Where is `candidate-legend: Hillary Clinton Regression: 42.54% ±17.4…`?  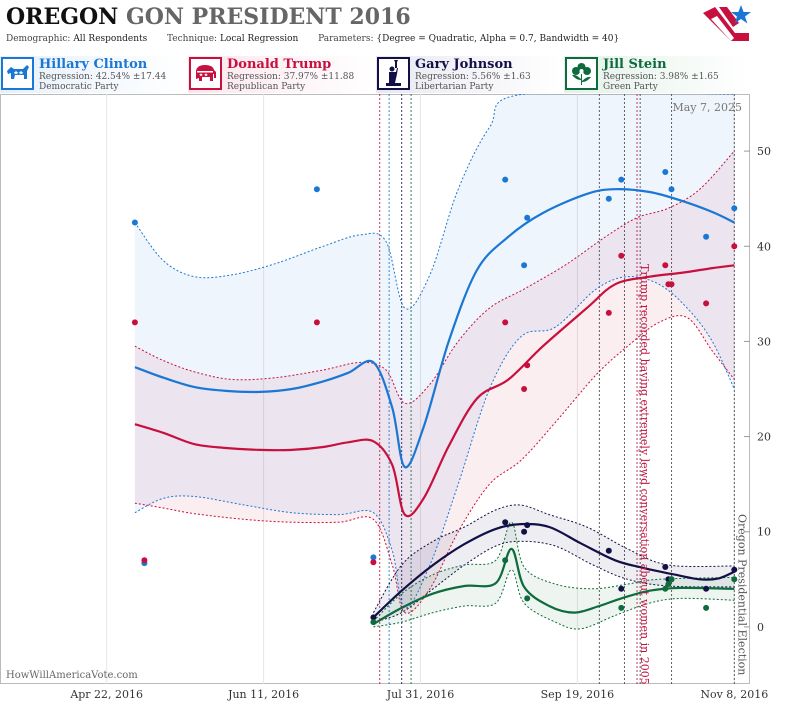 candidate-legend: Hillary Clinton Regression: 42.54% ±17.4… is located at coordinates (394, 75).